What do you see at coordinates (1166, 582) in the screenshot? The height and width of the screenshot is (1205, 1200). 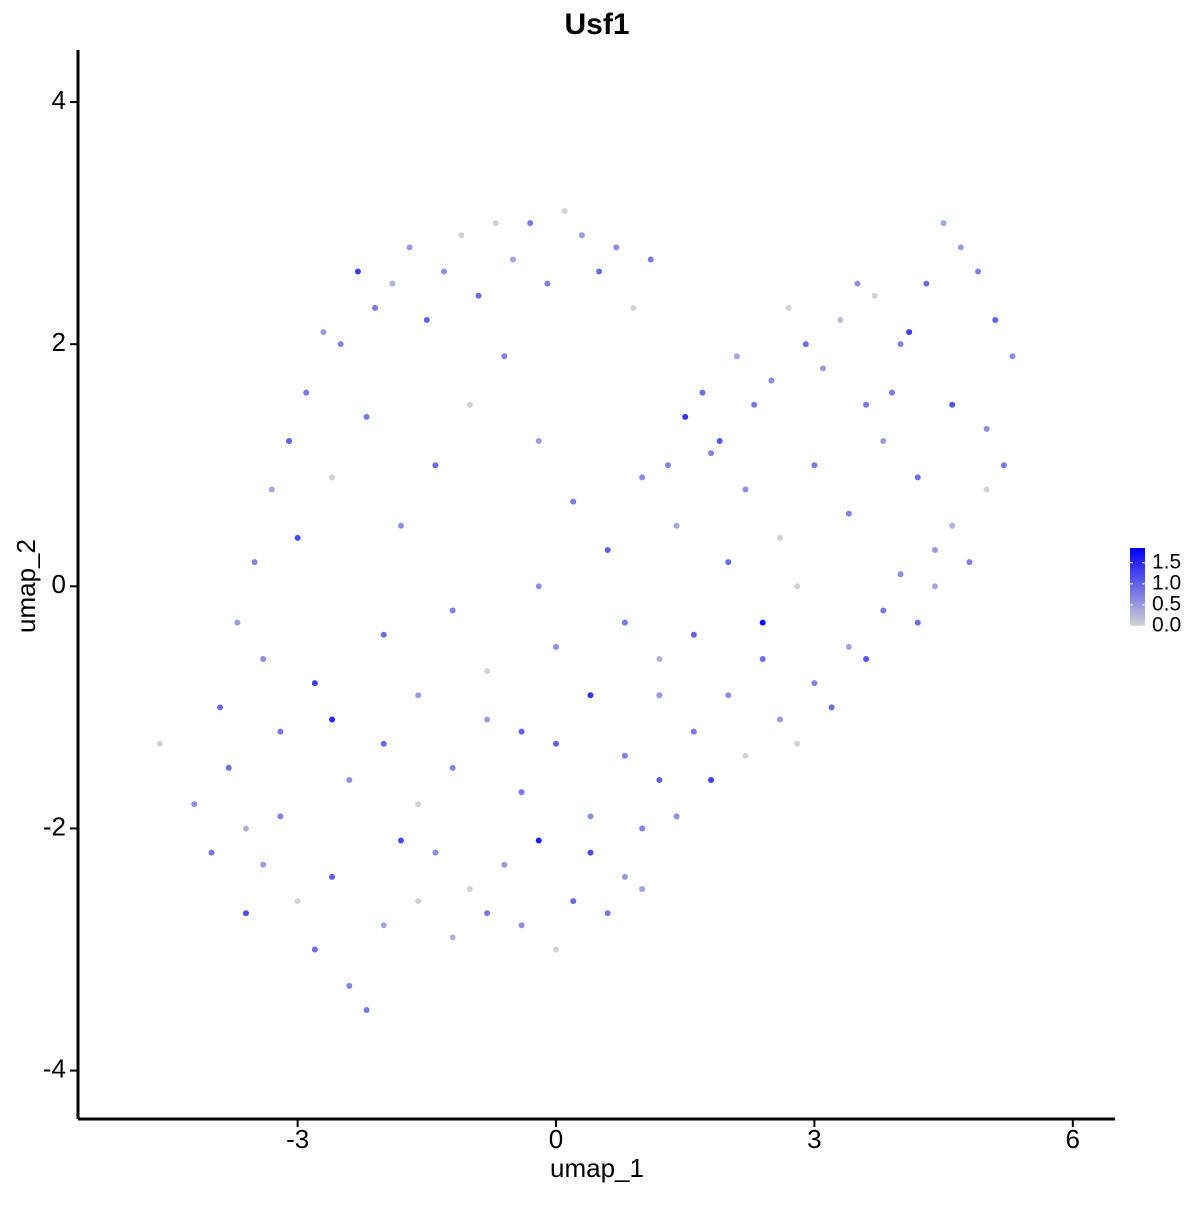 I see `colorbar-label: 1.0` at bounding box center [1166, 582].